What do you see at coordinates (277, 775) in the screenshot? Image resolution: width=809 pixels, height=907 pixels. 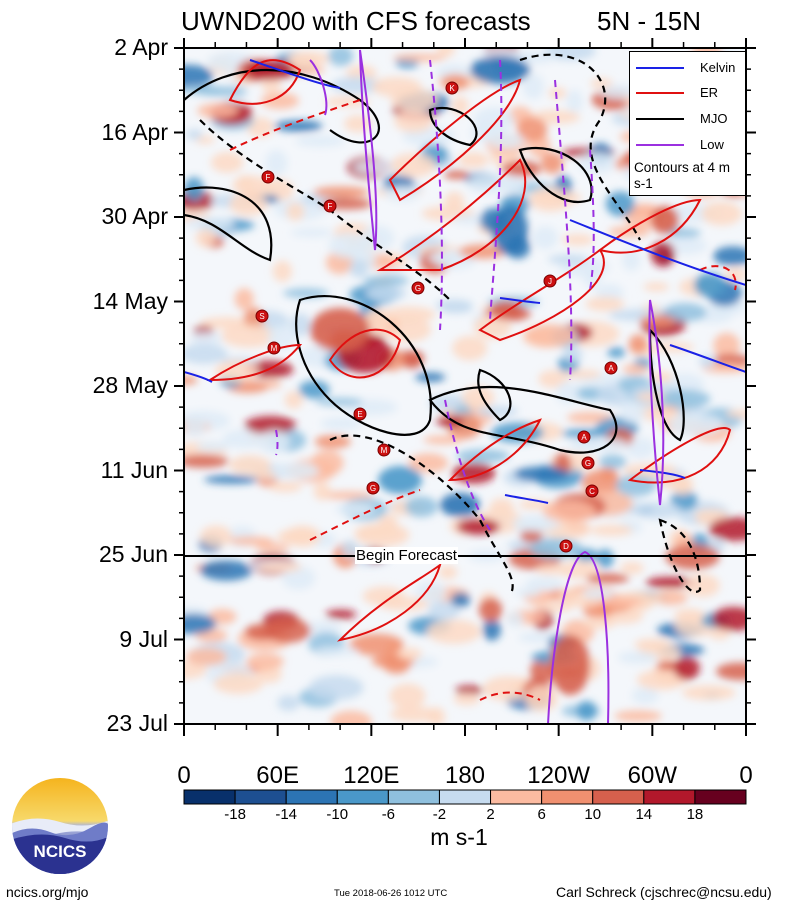 I see `x-tick-label: 60E` at bounding box center [277, 775].